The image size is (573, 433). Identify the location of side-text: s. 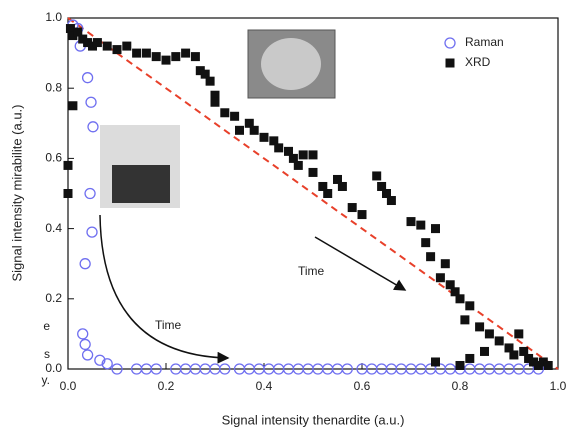
(47, 354).